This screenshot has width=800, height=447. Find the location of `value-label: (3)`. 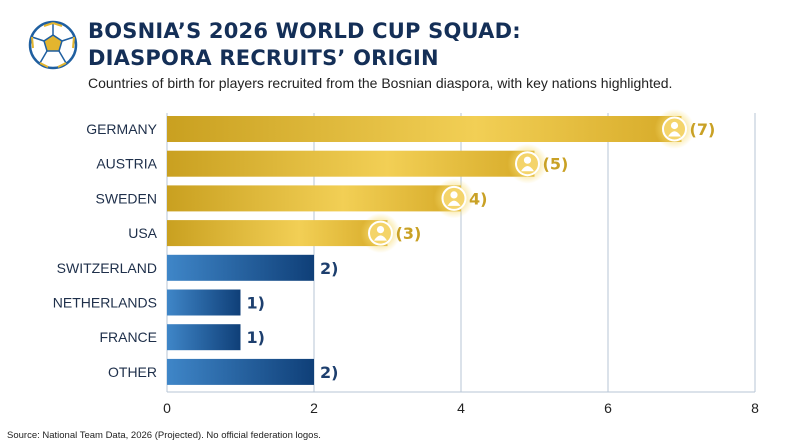

value-label: (3) is located at coordinates (409, 233).